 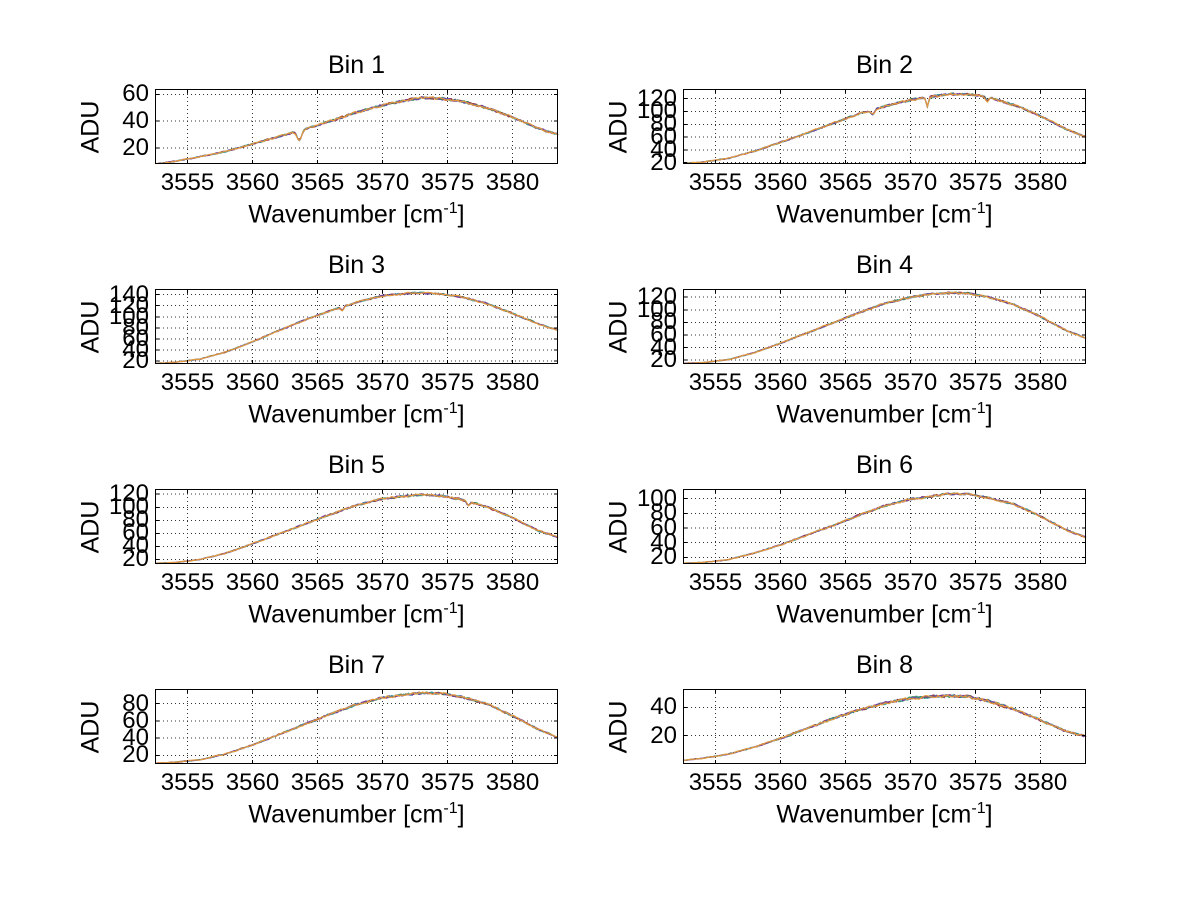 What do you see at coordinates (356, 465) in the screenshot?
I see `subplot-title: Bin 5` at bounding box center [356, 465].